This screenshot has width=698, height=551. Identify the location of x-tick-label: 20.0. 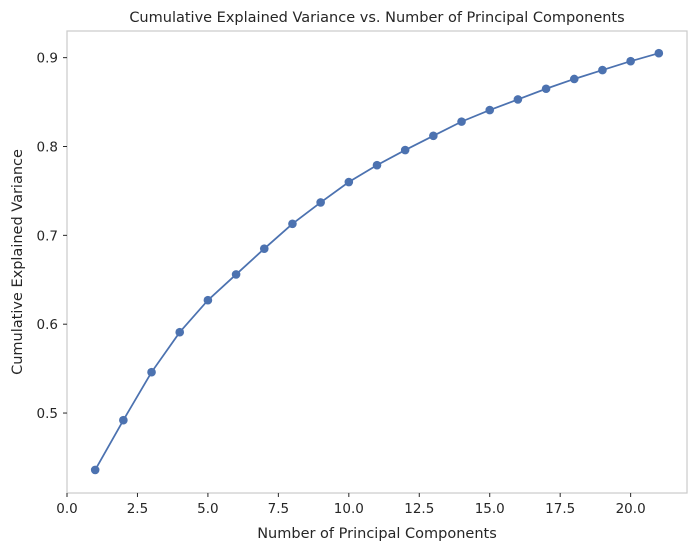
(631, 509).